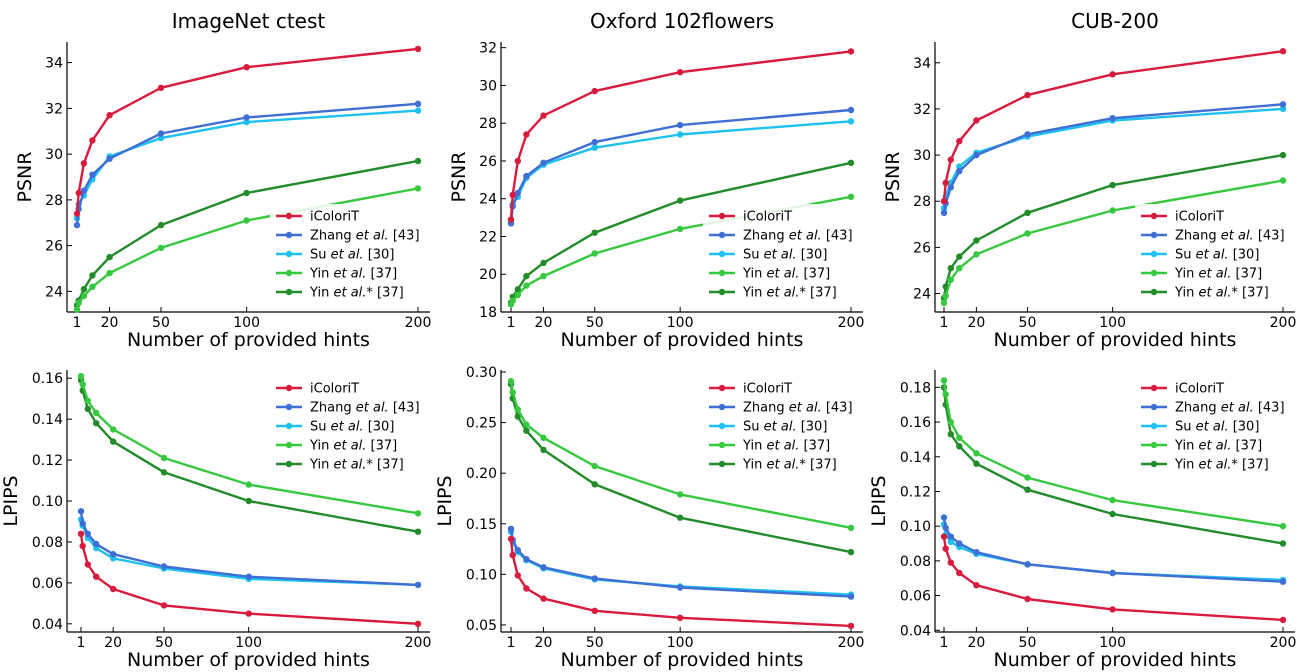 This screenshot has width=1297, height=672. What do you see at coordinates (334, 389) in the screenshot?
I see `legend-label-iColoriT: iColoriT` at bounding box center [334, 389].